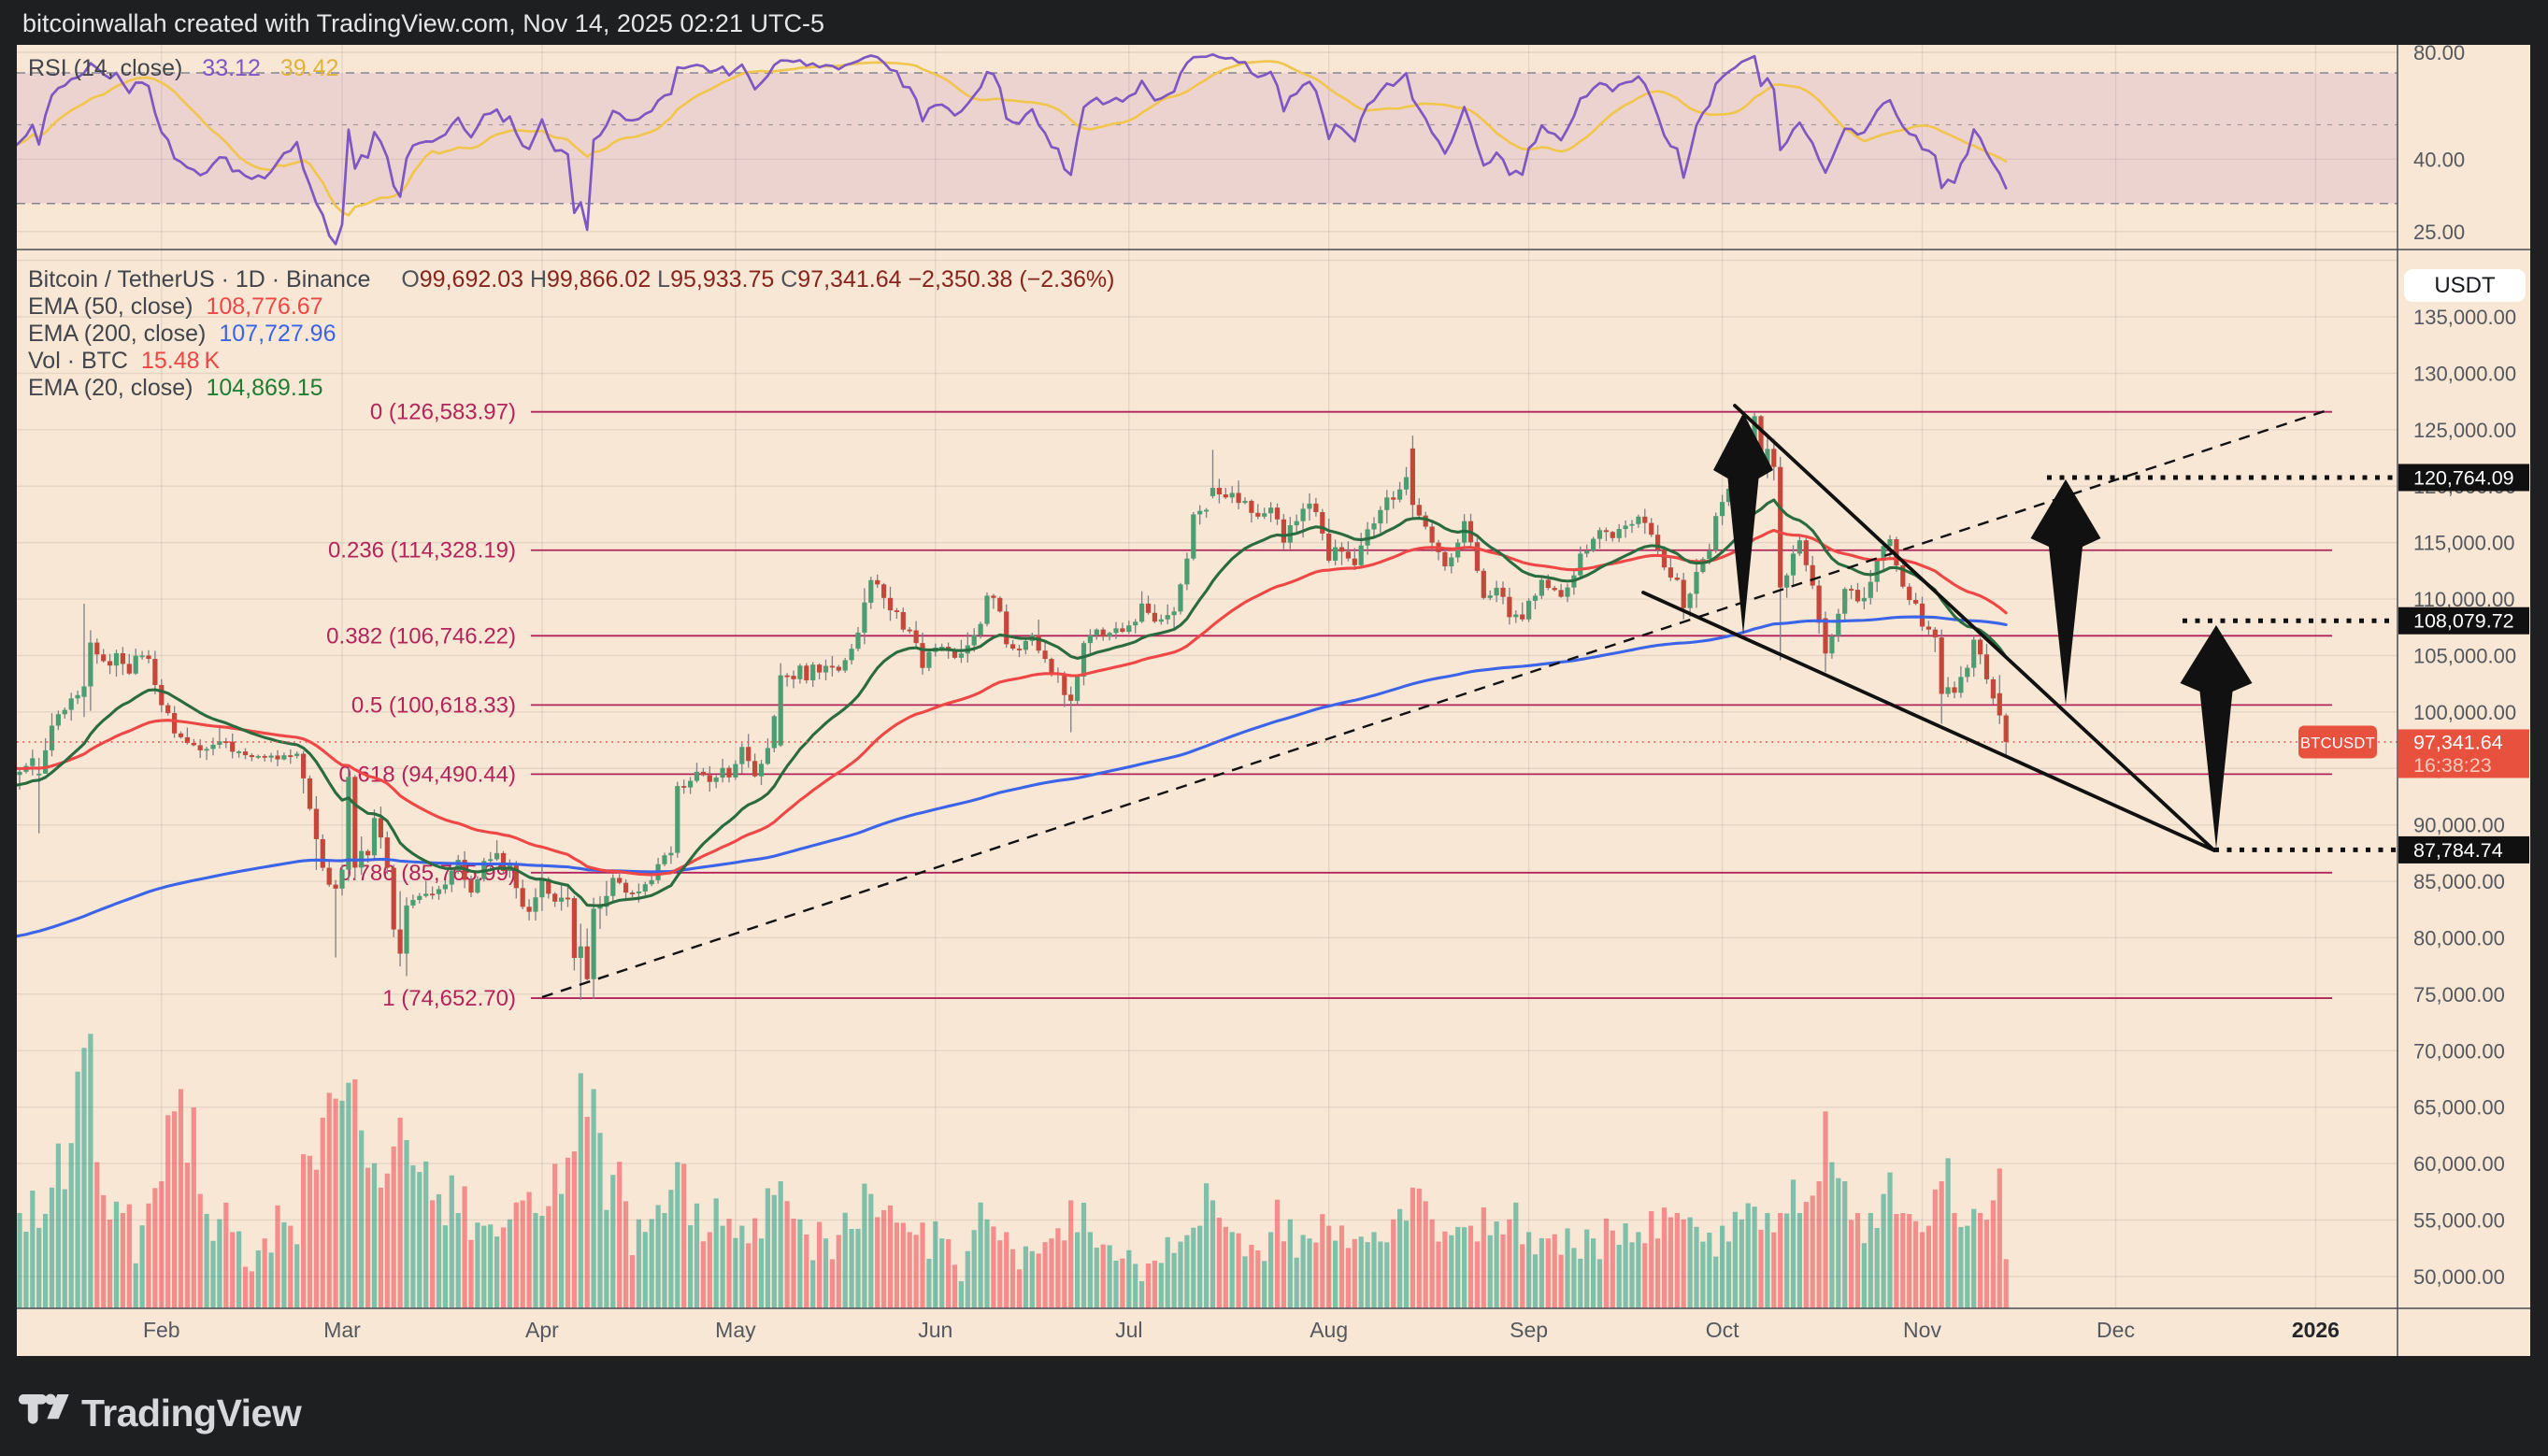  Describe the element at coordinates (191, 1413) in the screenshot. I see `tradingview-logo-text: TradingView` at that location.